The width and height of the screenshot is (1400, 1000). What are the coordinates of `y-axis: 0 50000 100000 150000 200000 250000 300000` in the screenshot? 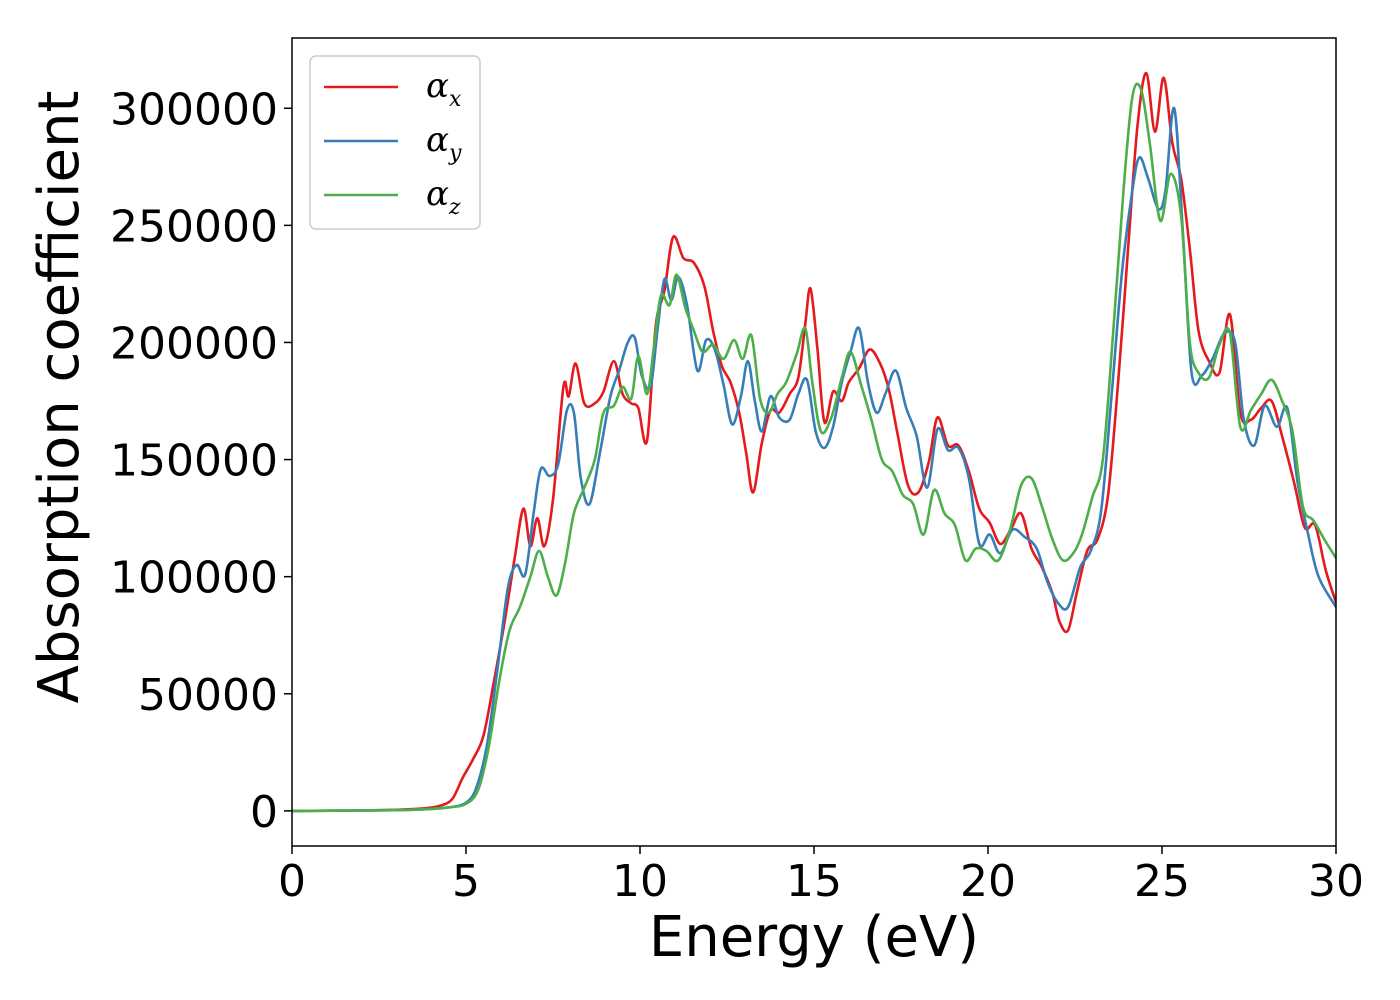 It's located at (201, 461).